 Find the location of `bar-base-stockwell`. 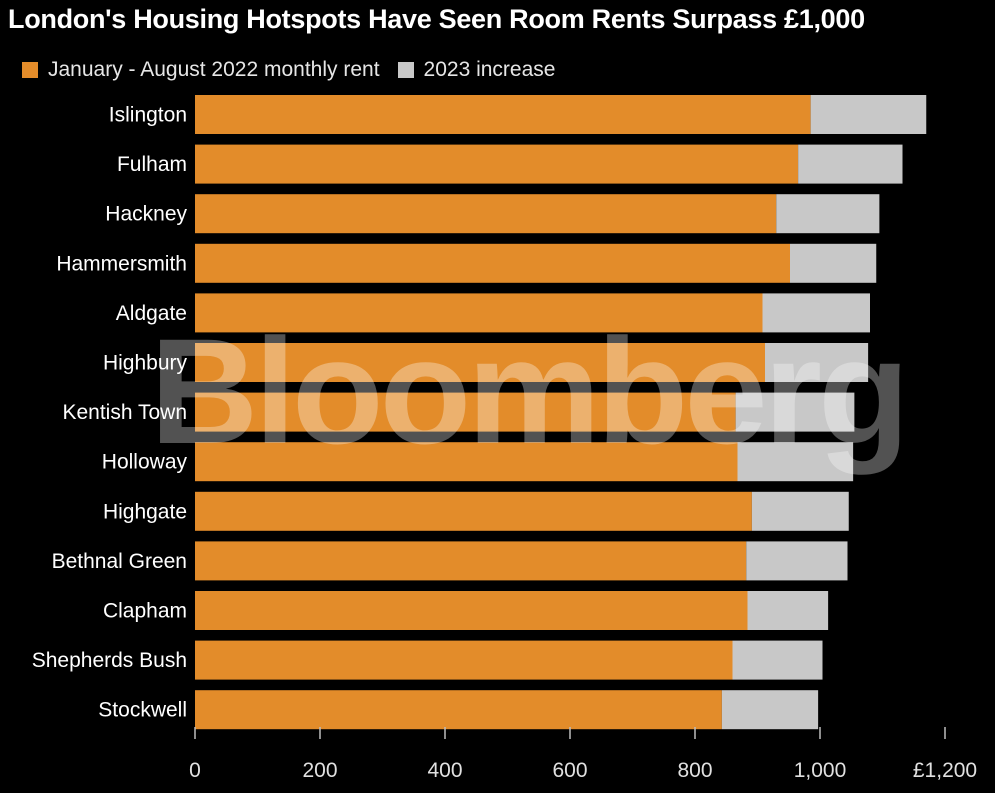

bar-base-stockwell is located at coordinates (458, 710).